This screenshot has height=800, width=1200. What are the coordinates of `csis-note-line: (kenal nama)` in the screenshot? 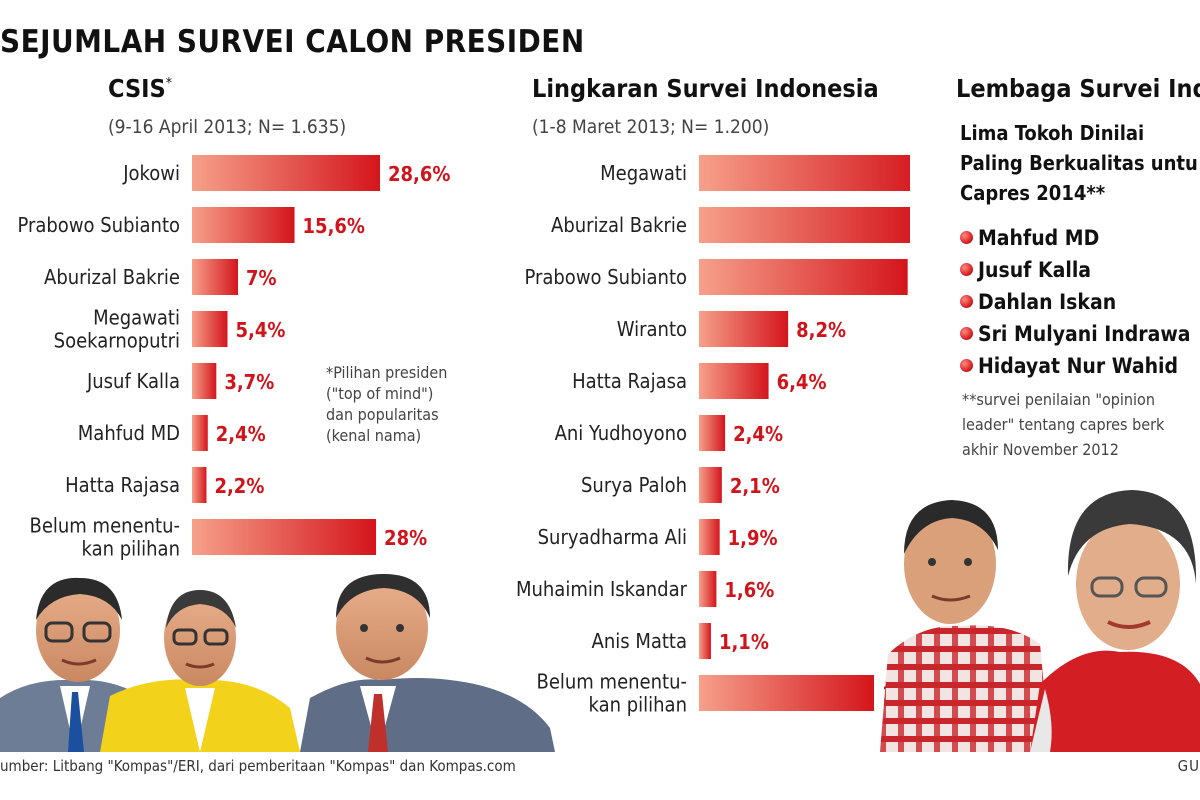 It's located at (374, 435).